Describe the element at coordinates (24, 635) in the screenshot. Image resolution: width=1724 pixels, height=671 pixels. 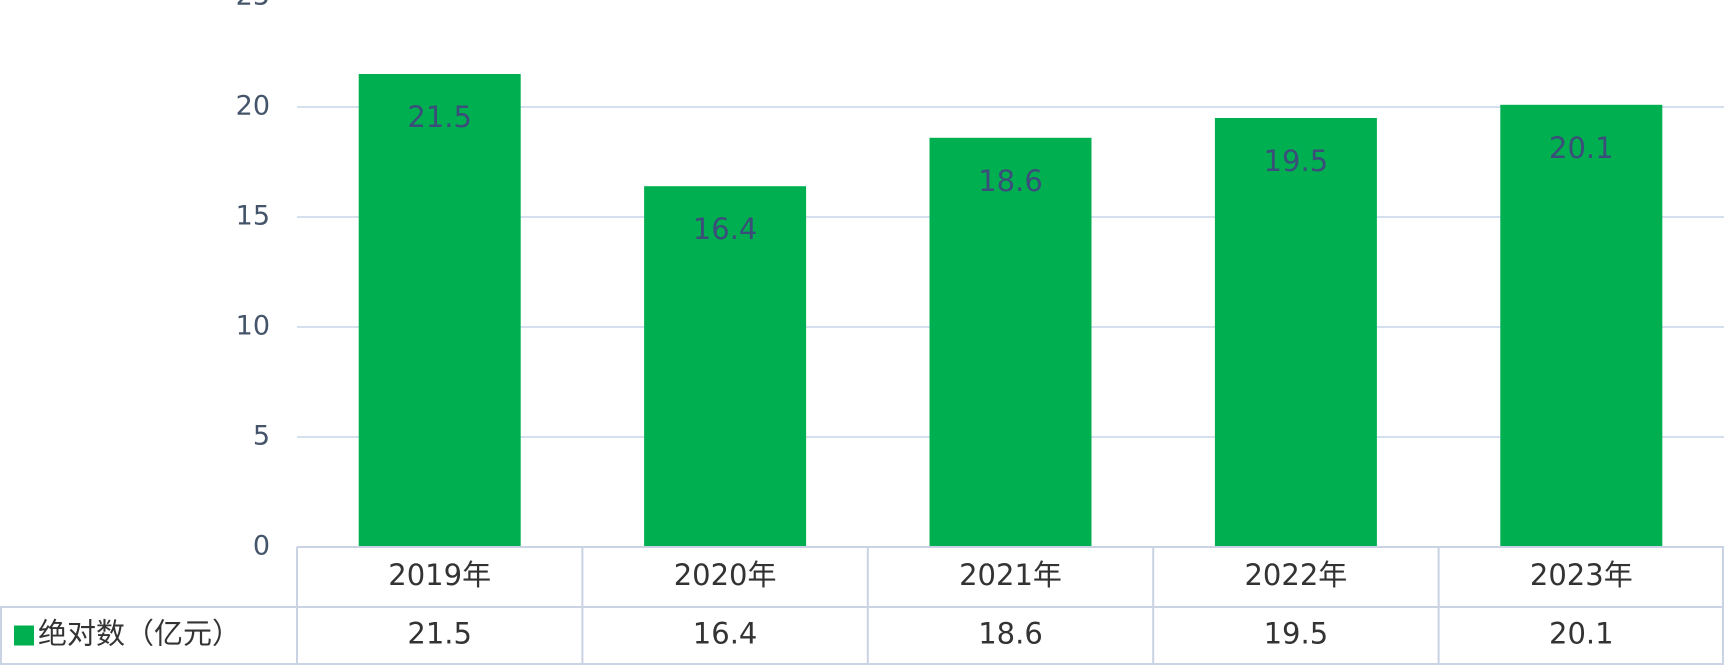
I see `legend-swatch` at that location.